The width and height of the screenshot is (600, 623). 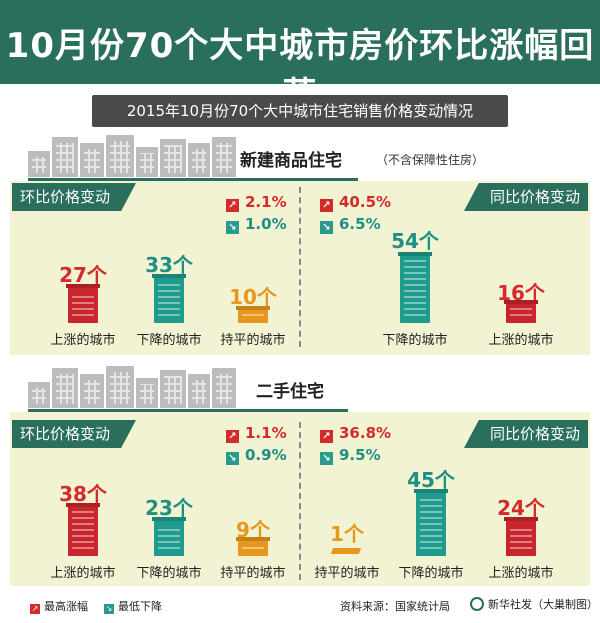 What do you see at coordinates (83, 275) in the screenshot?
I see `mom-rise-count: 27个` at bounding box center [83, 275].